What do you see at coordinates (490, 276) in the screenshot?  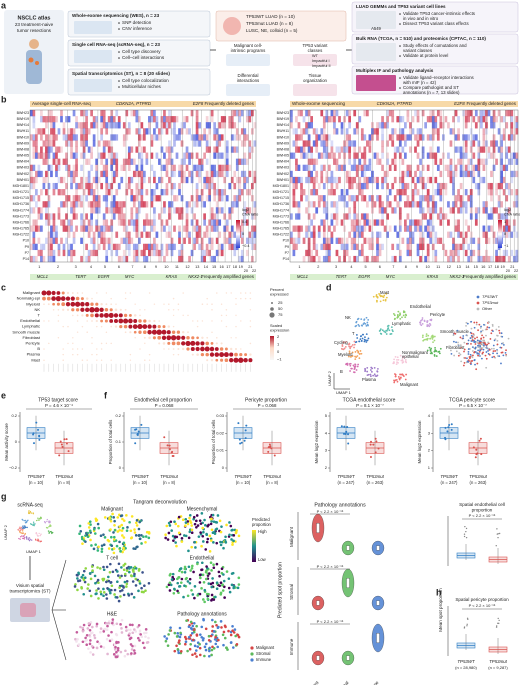 I see `label: Frequently amplified genes` at bounding box center [490, 276].